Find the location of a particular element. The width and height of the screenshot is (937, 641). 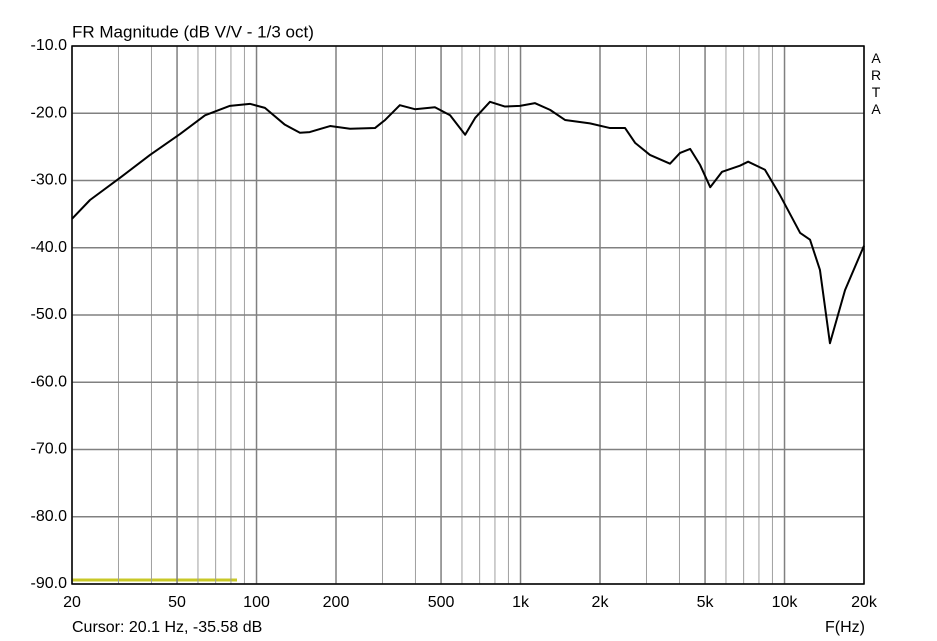

y-tick-label: -60.0 is located at coordinates (49, 381).